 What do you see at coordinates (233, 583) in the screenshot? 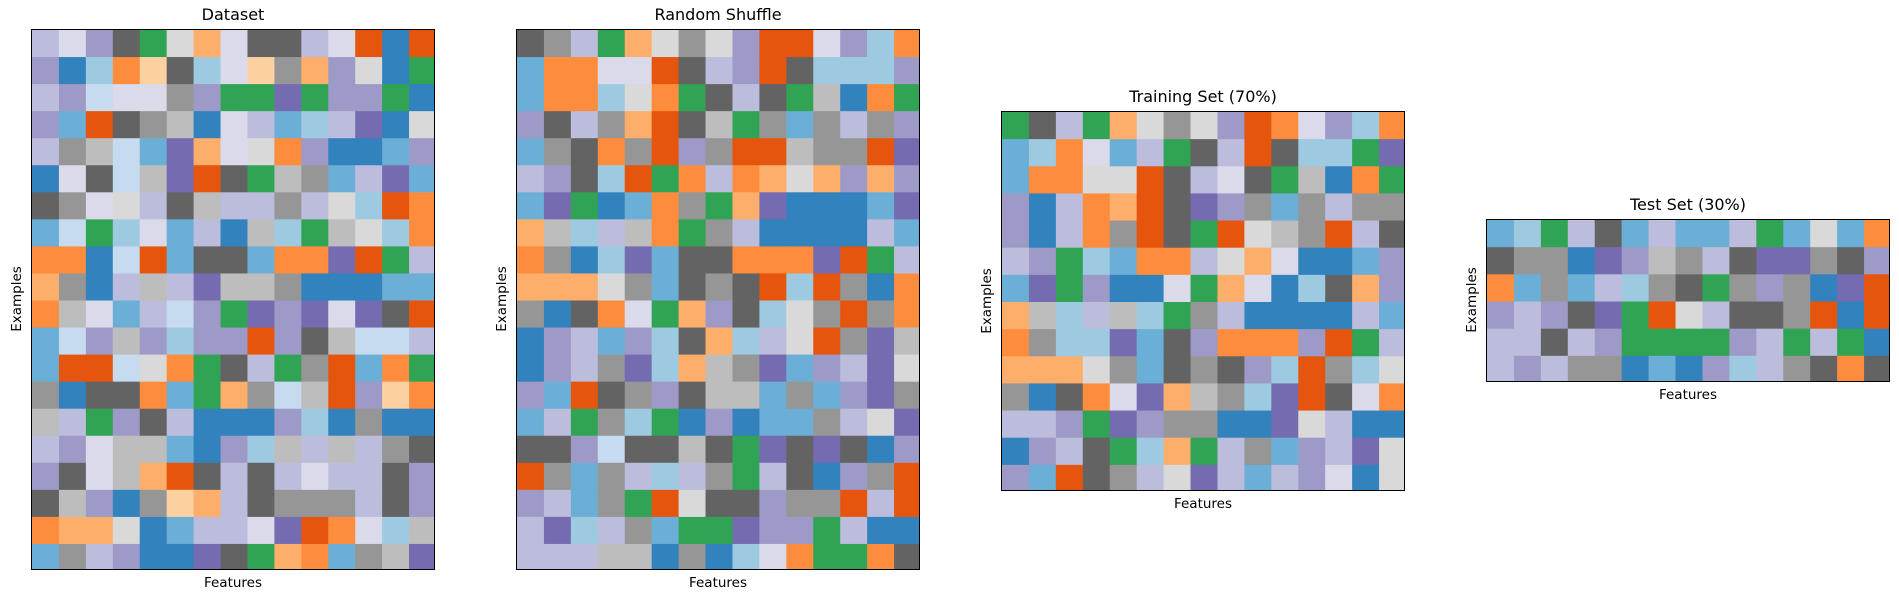
I see `x-axis-label: Features` at bounding box center [233, 583].